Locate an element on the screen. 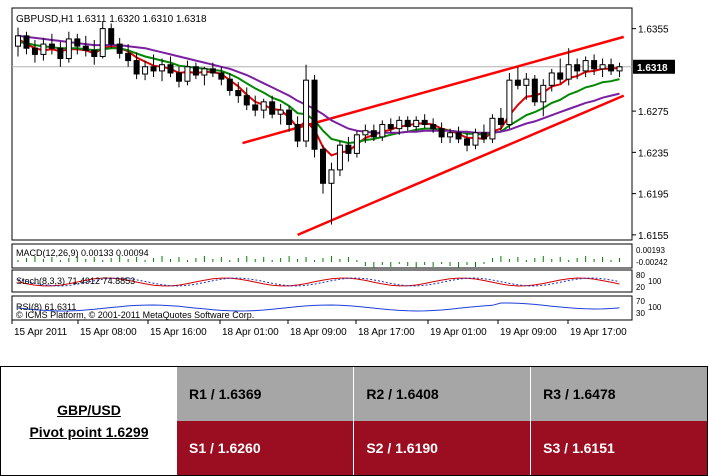 The height and width of the screenshot is (476, 708). macd-axis-top: 0.00193 is located at coordinates (650, 250).